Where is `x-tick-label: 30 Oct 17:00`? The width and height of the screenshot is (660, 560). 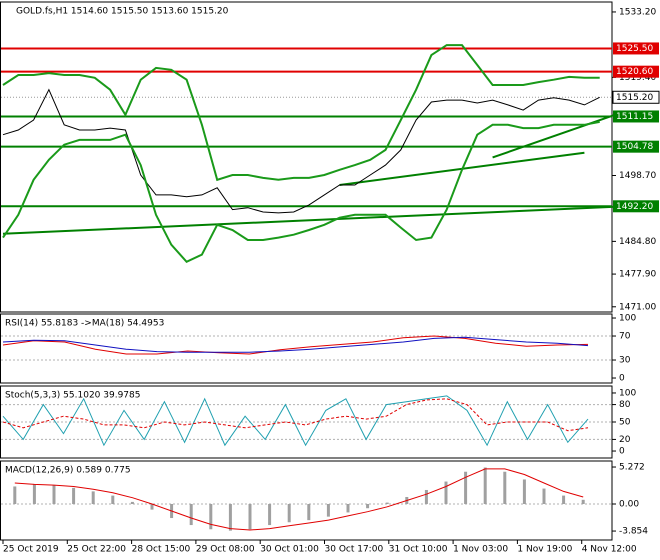
x-tick-label: 30 Oct 17:00 is located at coordinates (354, 550).